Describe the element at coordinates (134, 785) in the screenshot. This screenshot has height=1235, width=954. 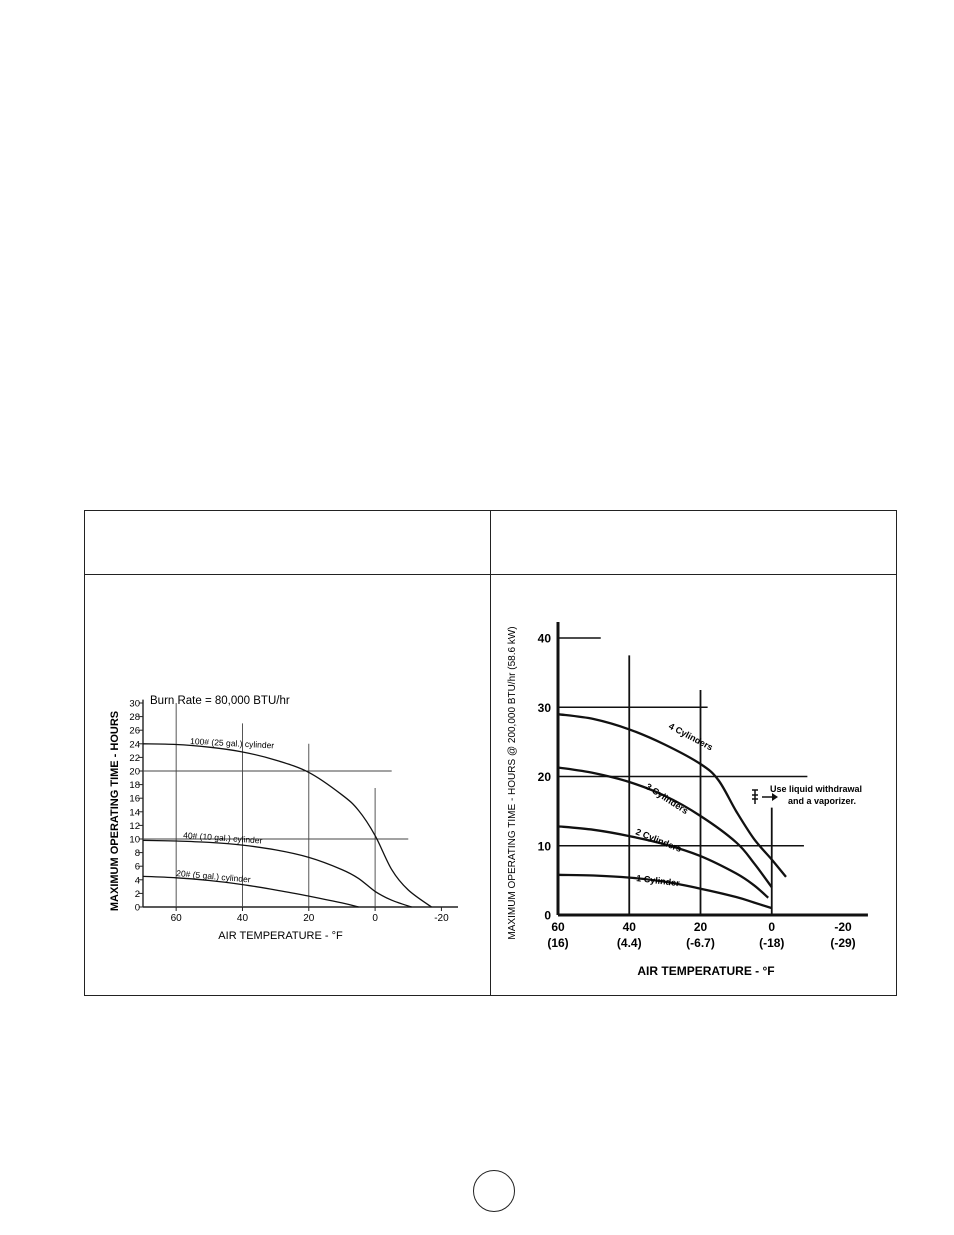
I see `y-tick-label: 18` at that location.